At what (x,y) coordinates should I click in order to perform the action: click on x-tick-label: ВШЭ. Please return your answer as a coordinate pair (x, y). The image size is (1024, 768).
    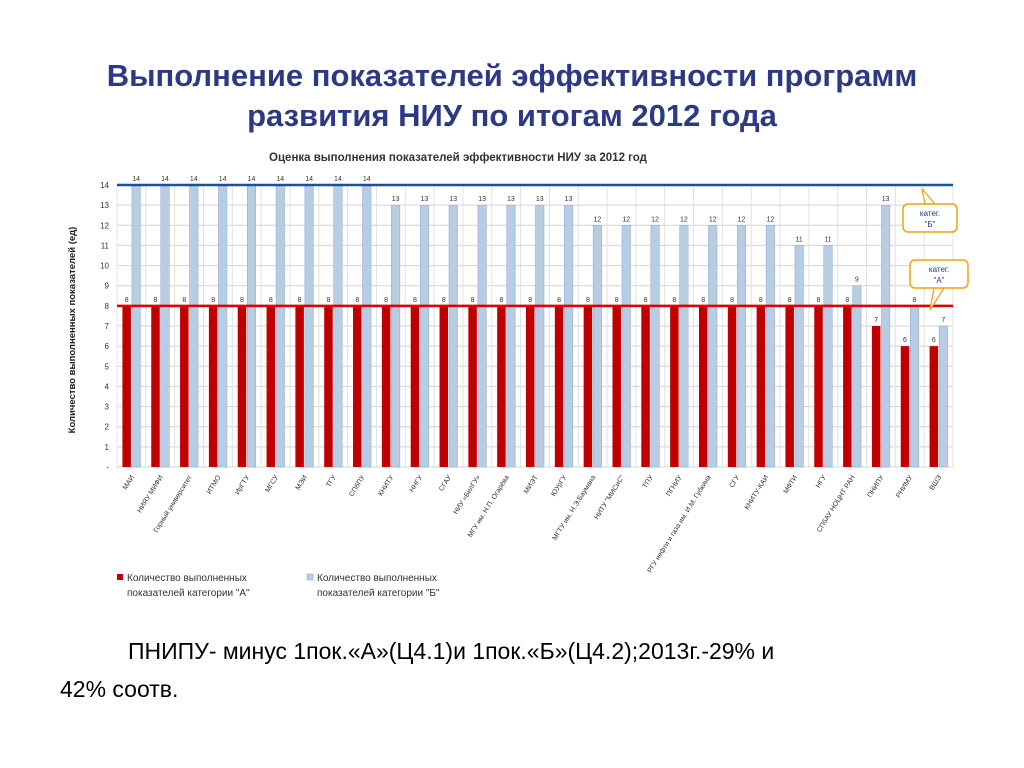
    Looking at the image, I should click on (936, 482).